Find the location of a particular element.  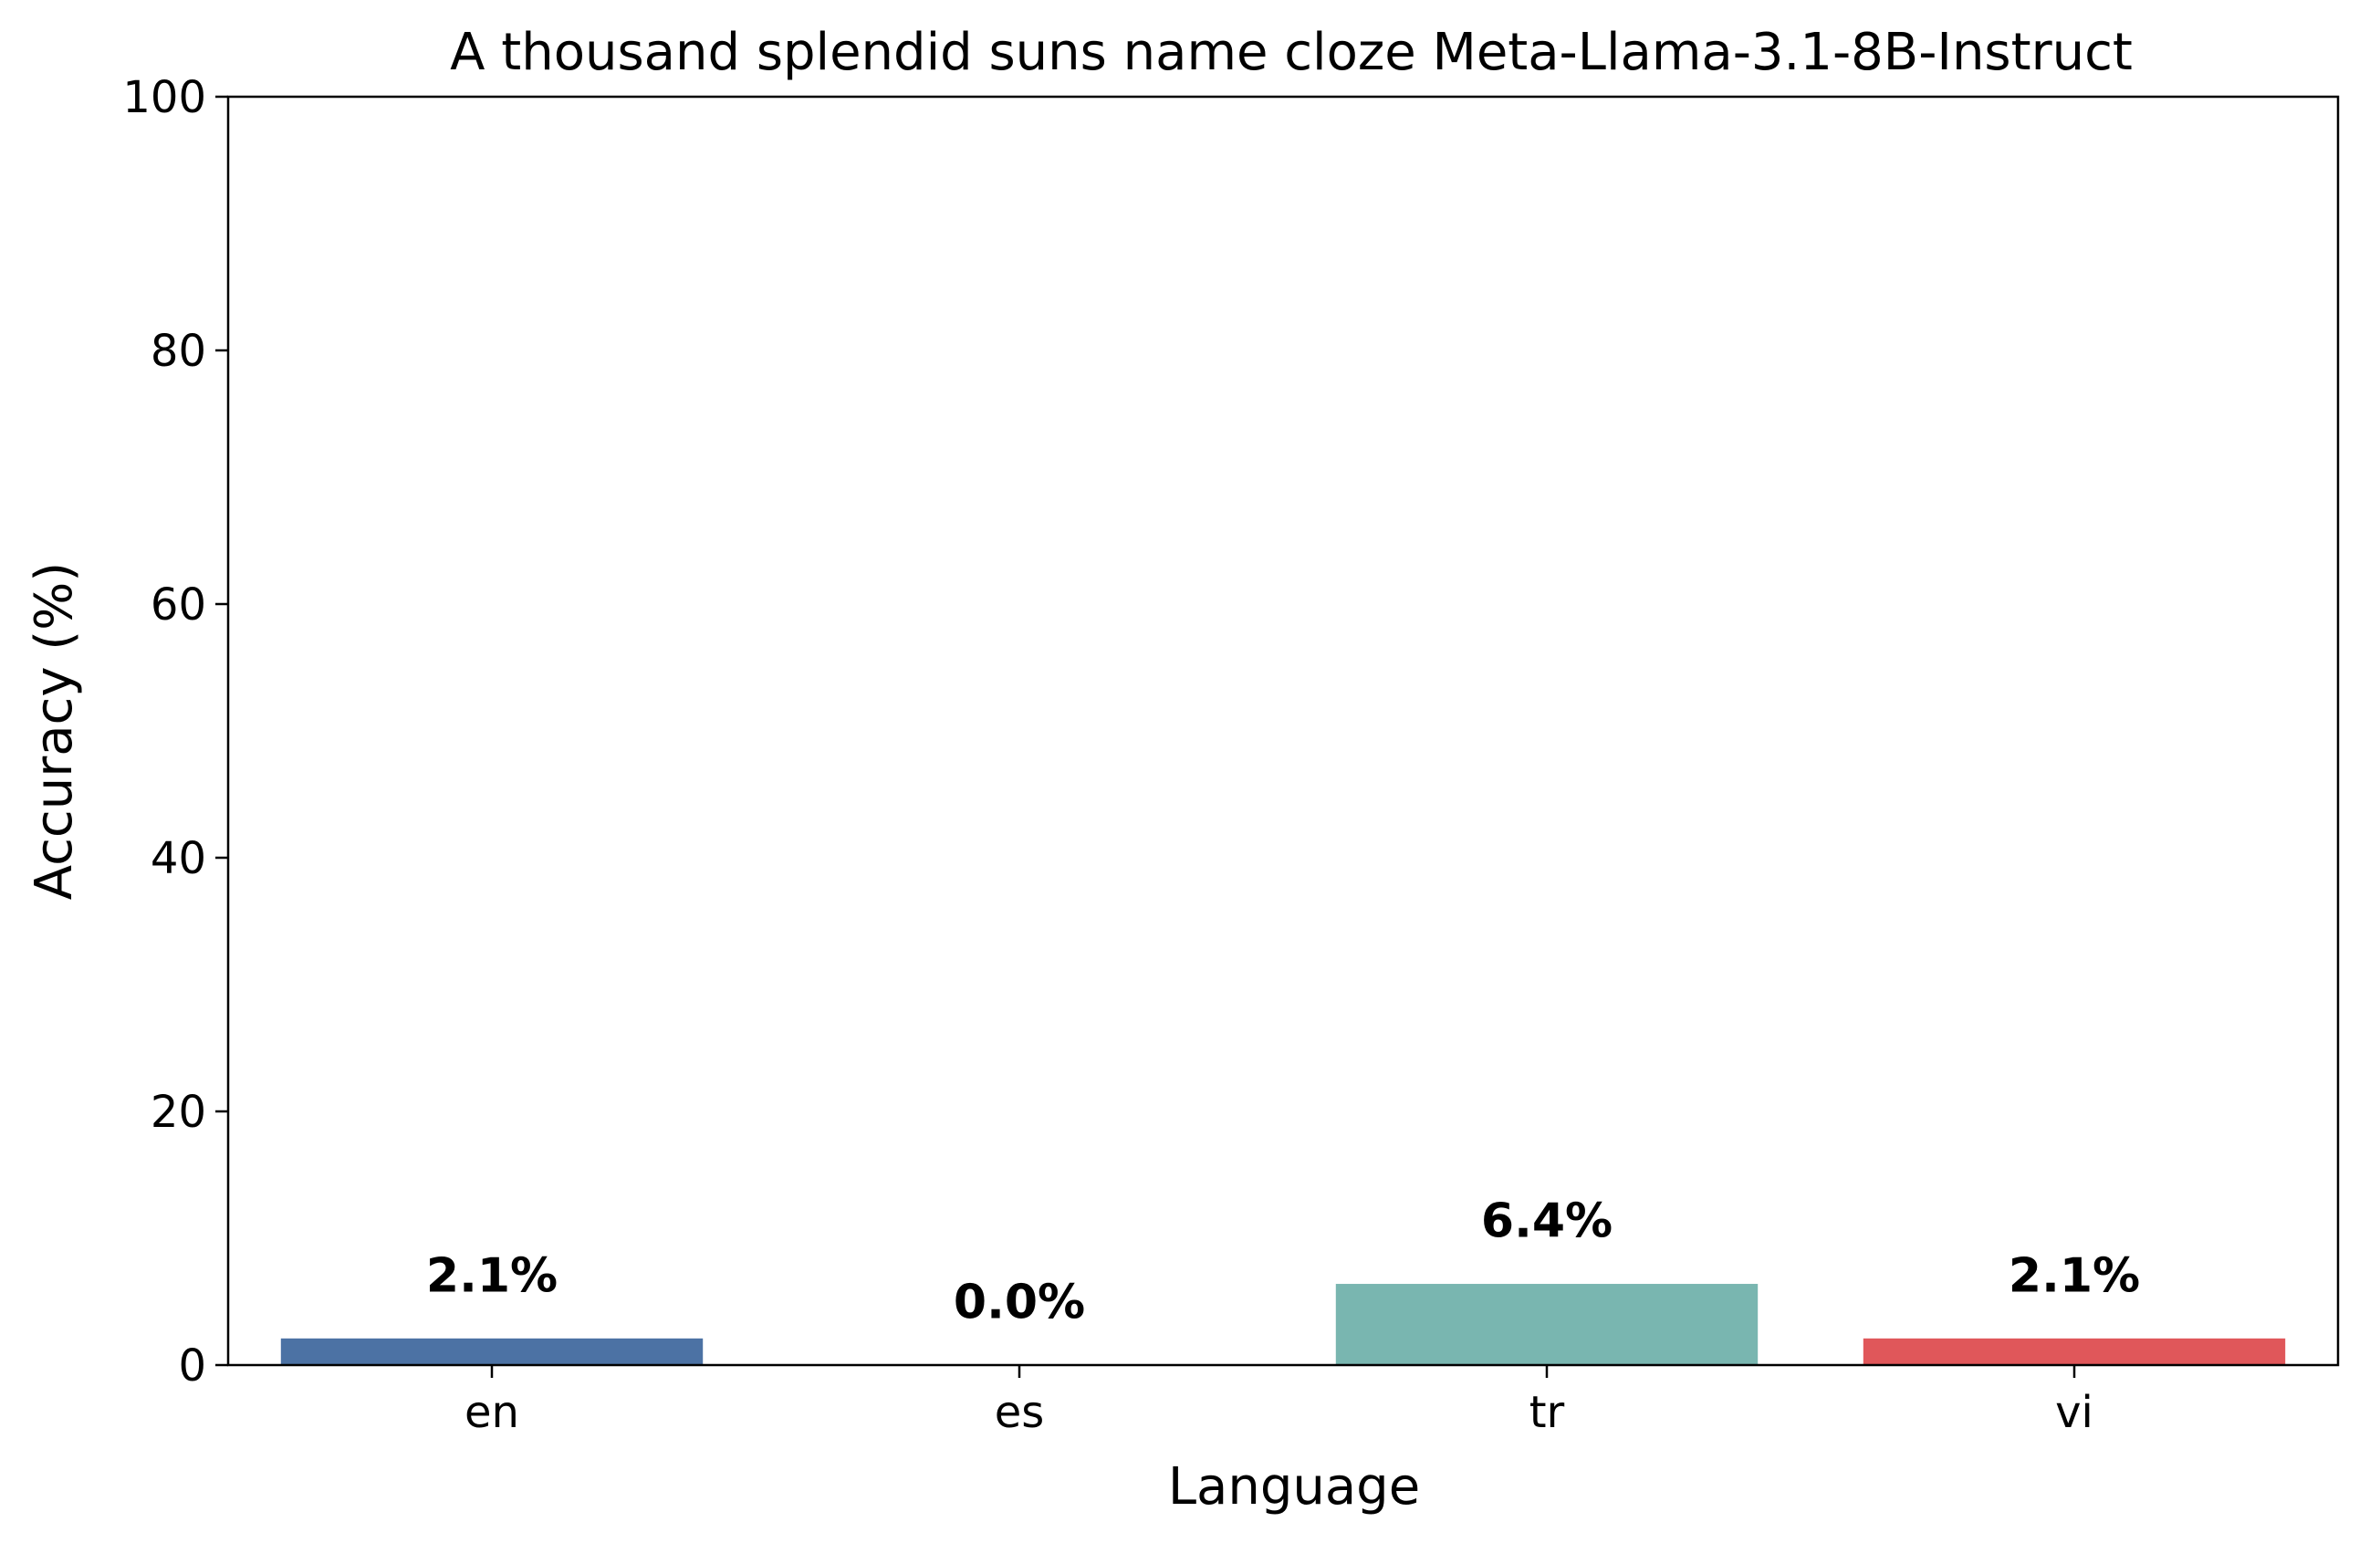

y-tick-label: 40 is located at coordinates (178, 859).